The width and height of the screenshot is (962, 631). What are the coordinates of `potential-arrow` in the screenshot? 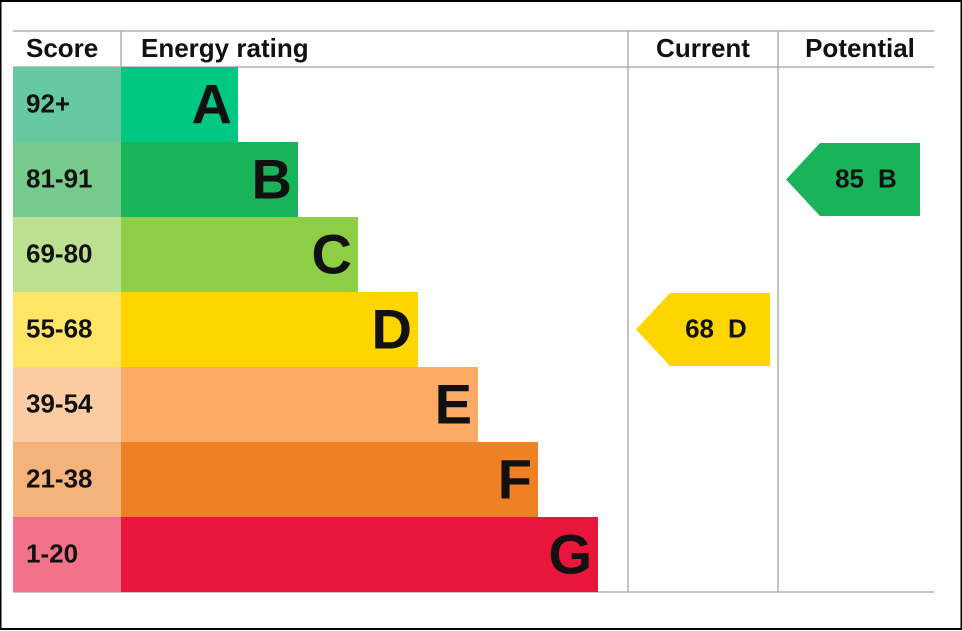 It's located at (853, 179).